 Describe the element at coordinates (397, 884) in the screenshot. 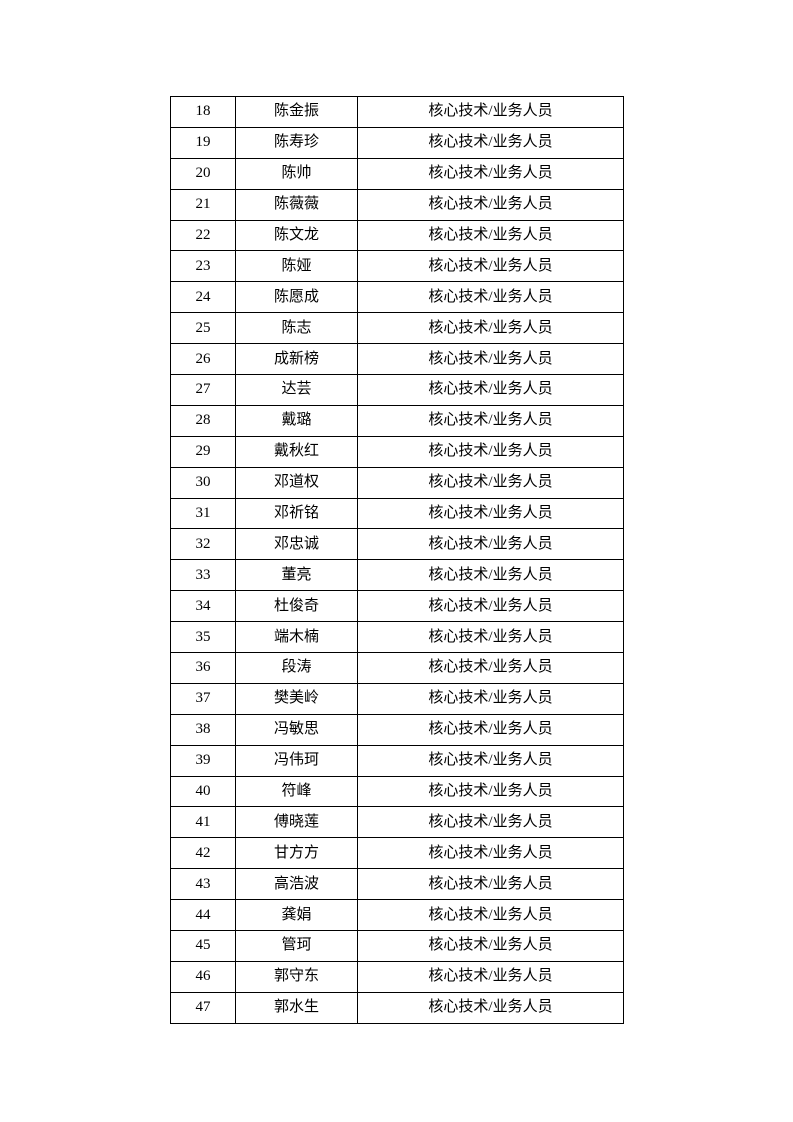

I see `table-row: 43 高浩波 核心技术/业务人员` at that location.